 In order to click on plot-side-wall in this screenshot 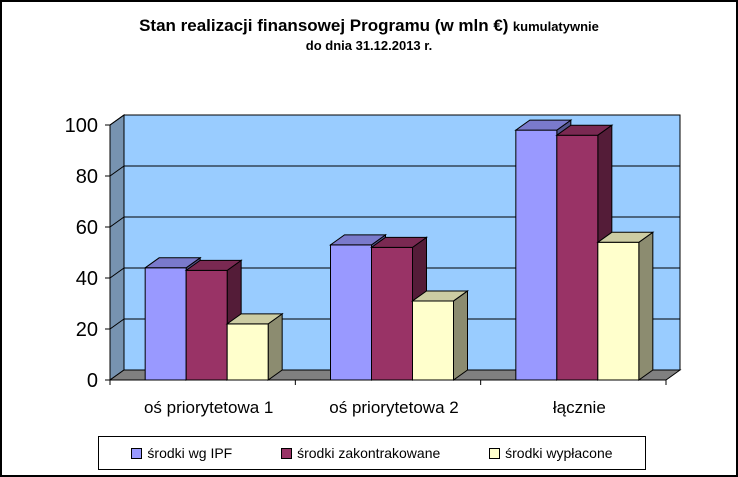, I will do `click(117, 247)`.